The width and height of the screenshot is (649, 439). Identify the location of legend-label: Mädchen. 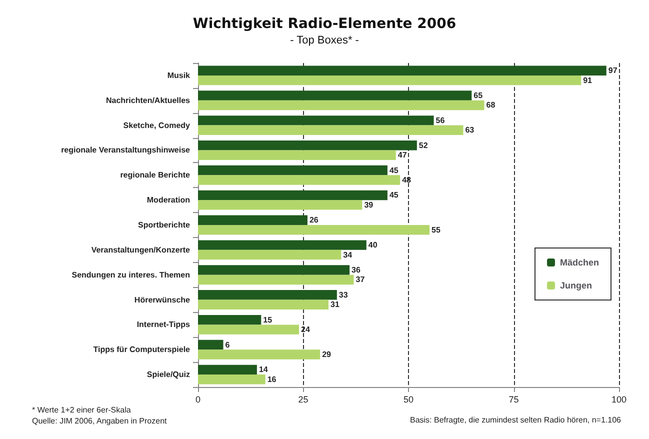
(580, 263).